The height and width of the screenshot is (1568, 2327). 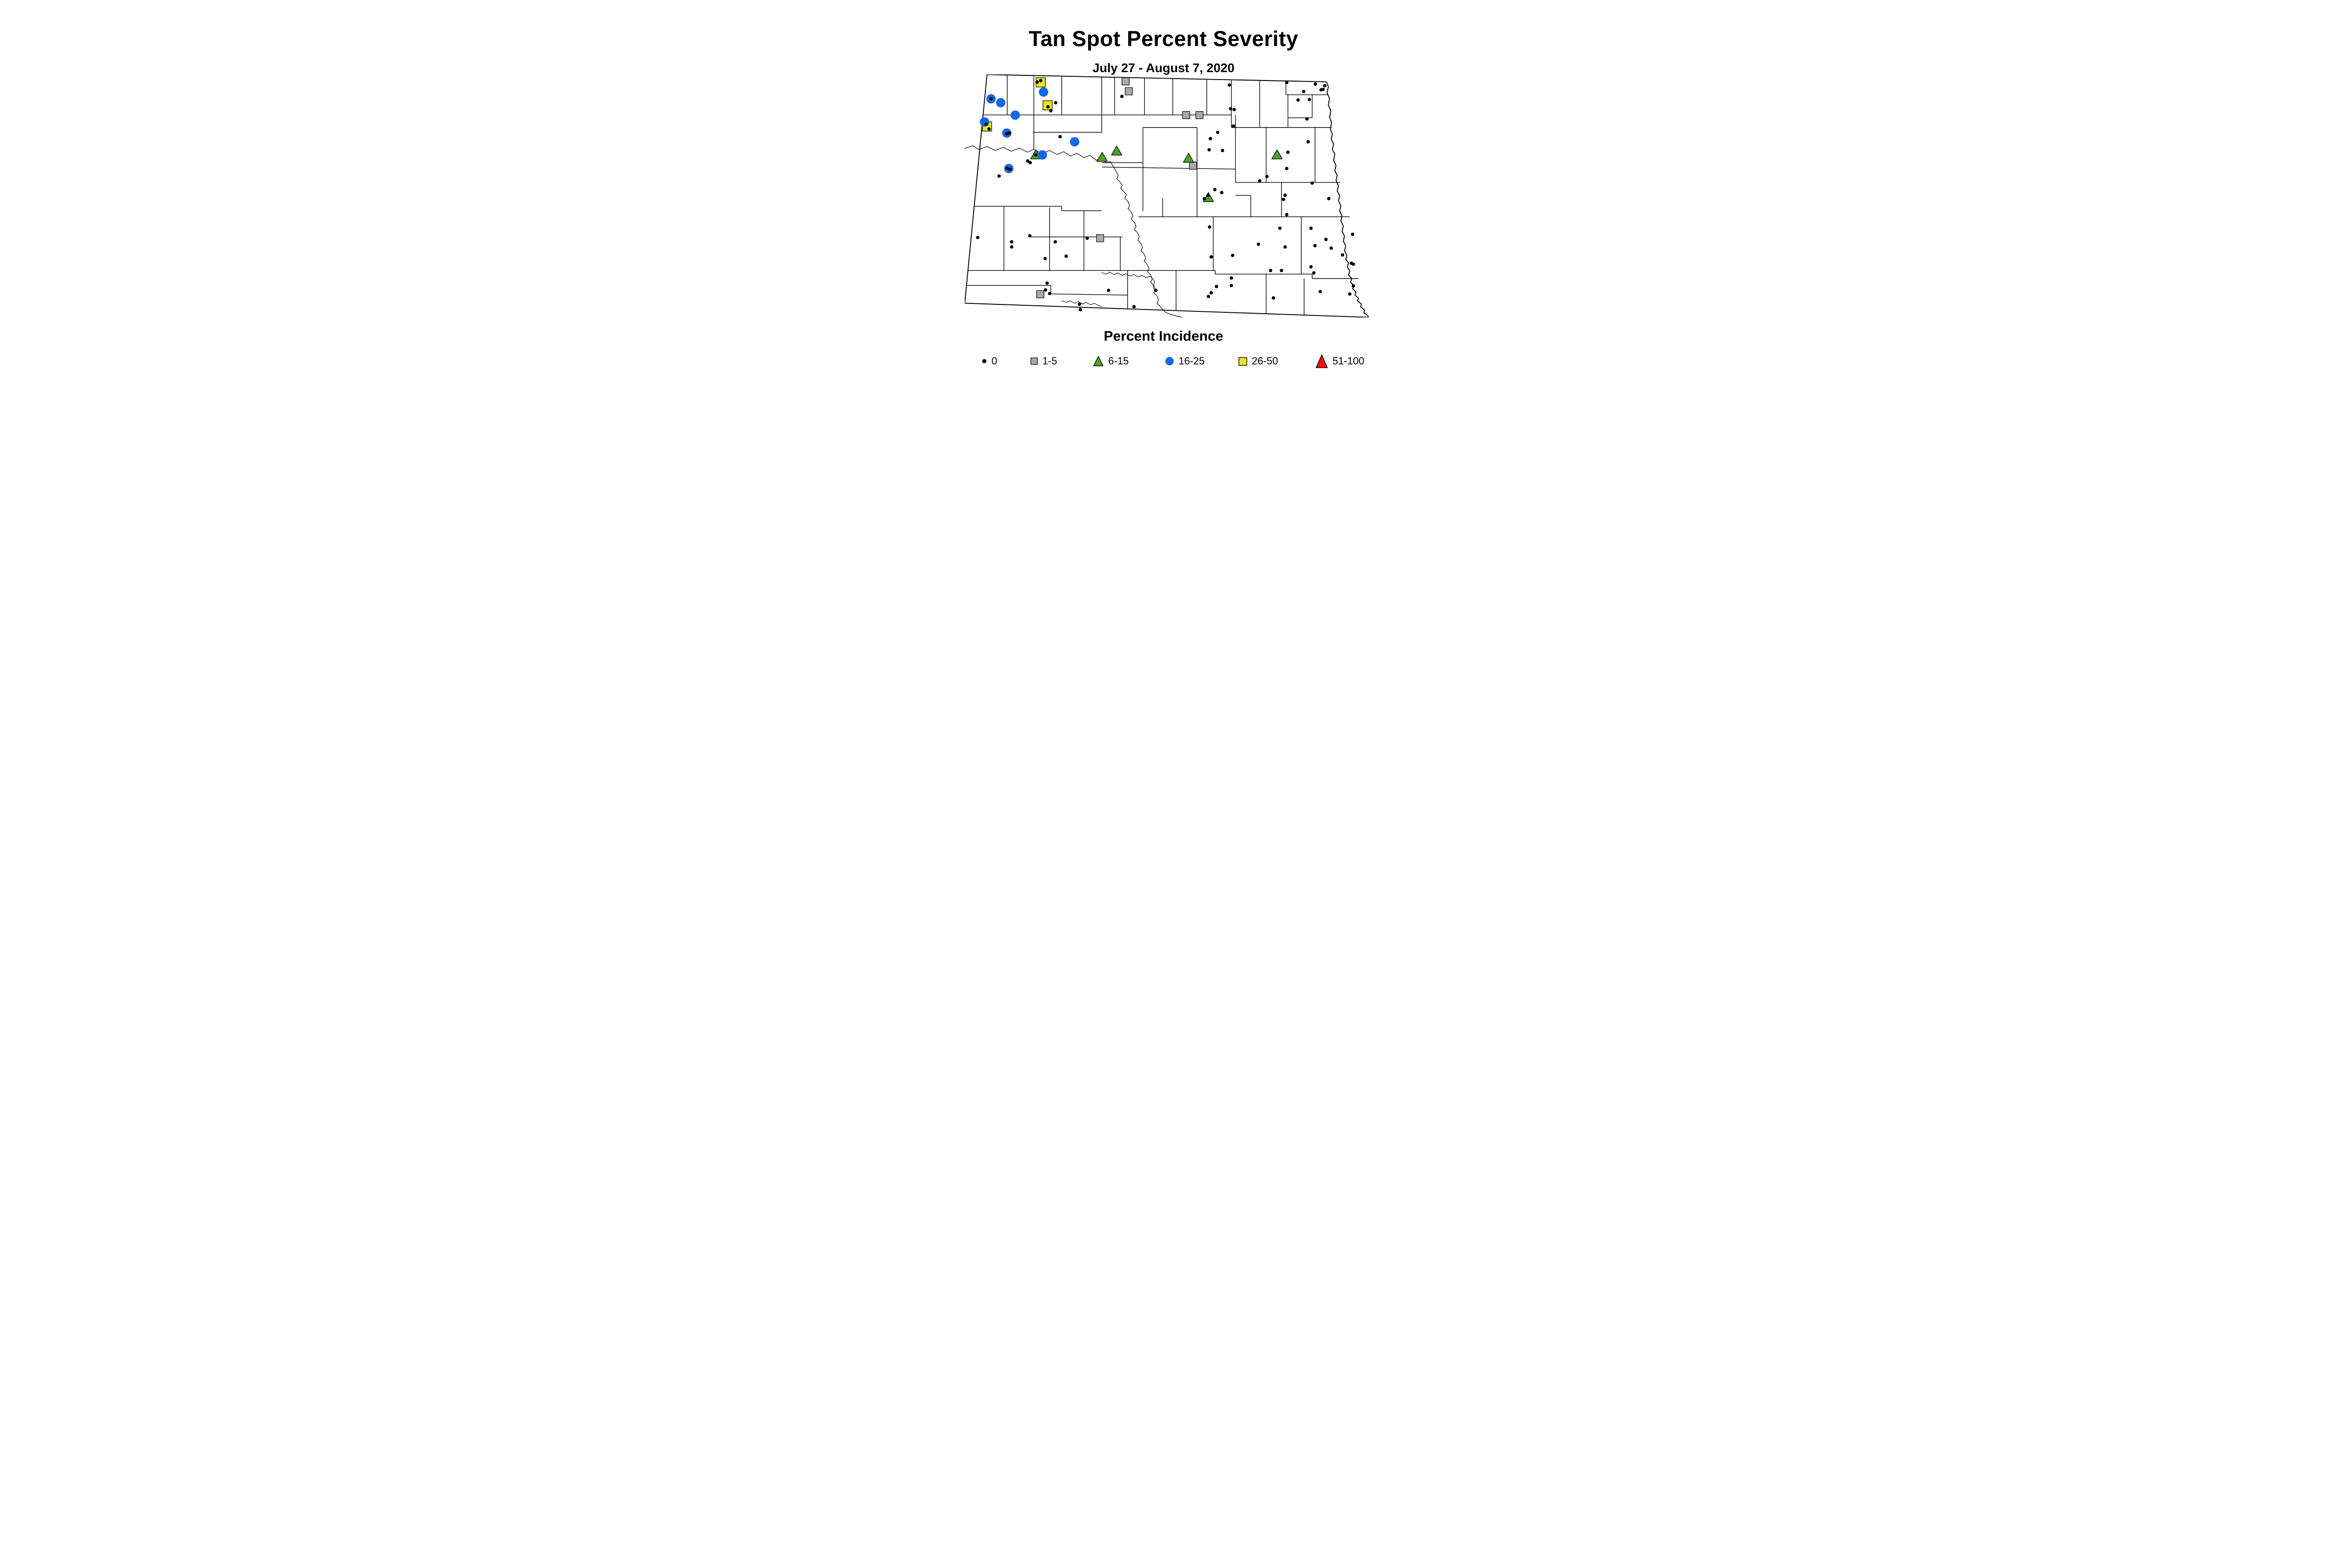 I want to click on legend: 0 1-5 6-15 16-25 26-50 51-100, so click(x=1163, y=361).